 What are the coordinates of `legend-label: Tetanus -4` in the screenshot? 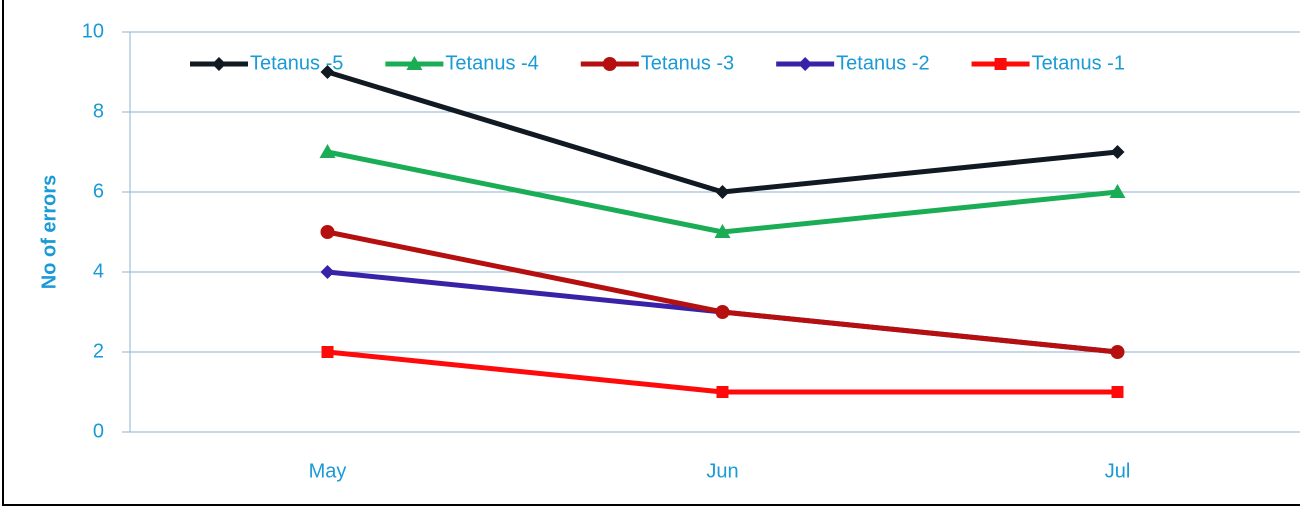 It's located at (491, 63).